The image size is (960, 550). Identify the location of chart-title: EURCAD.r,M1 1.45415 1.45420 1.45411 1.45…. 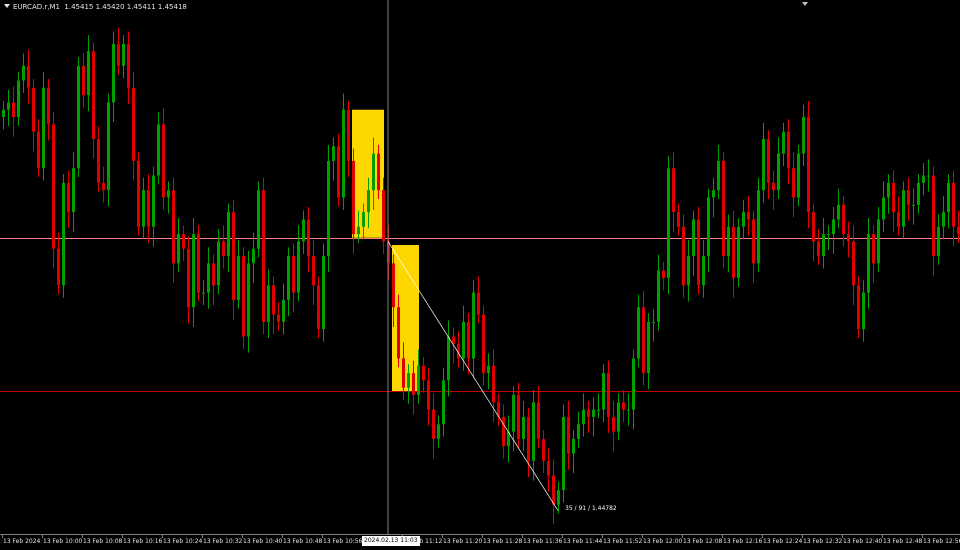
(95, 7).